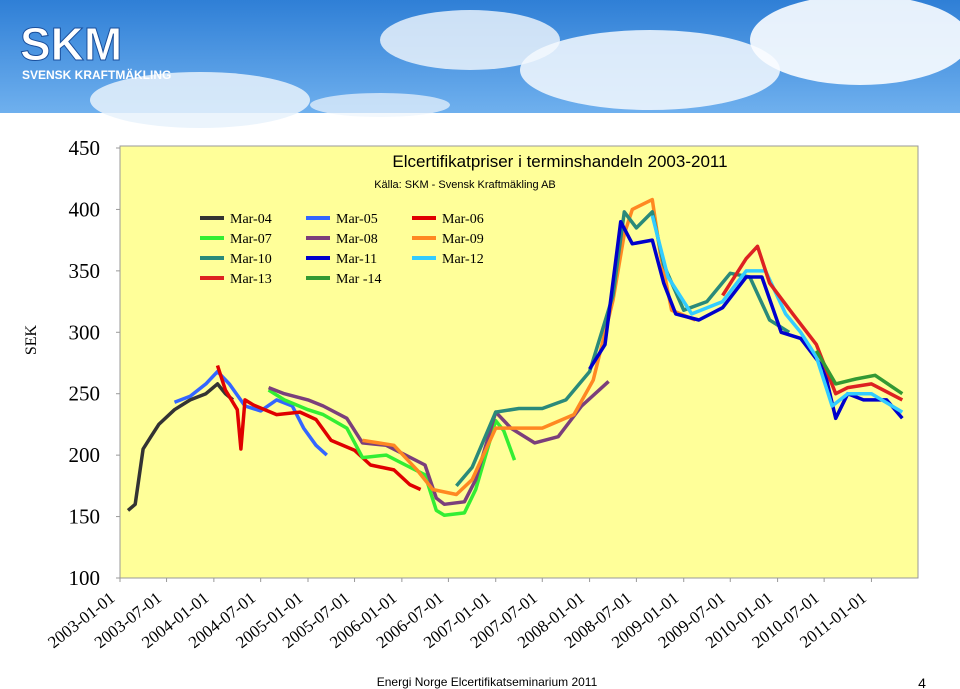  What do you see at coordinates (31, 339) in the screenshot?
I see `y-axis-label: SEK` at bounding box center [31, 339].